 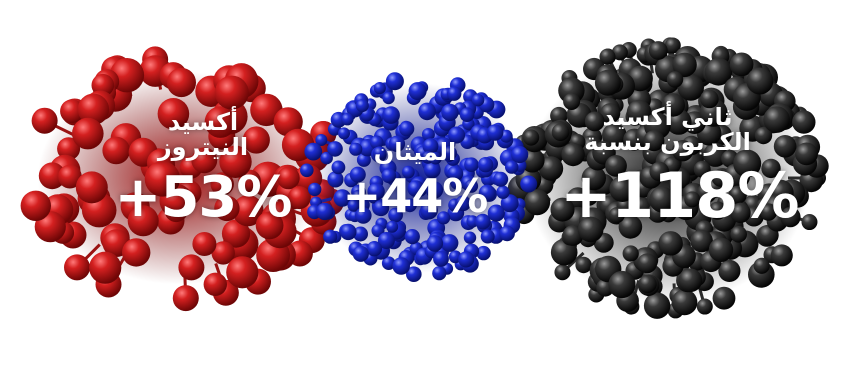 I want to click on co2-name-line1: ثاني أكسيد, so click(x=667, y=117).